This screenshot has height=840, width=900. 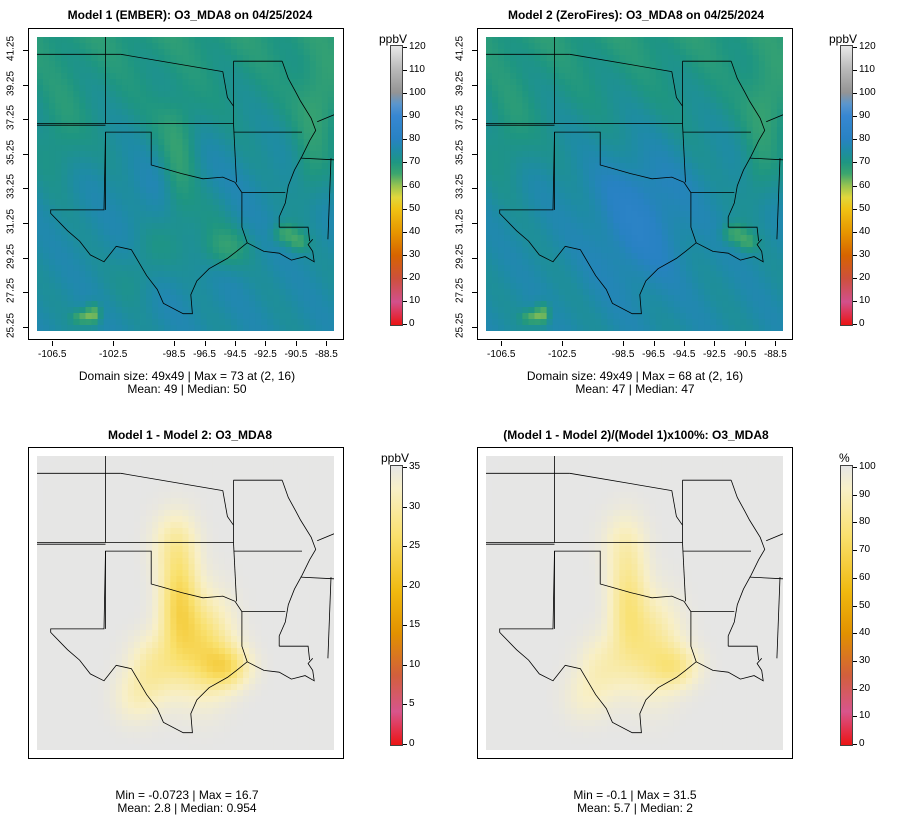 I want to click on panel-title: Model 1 - Model 2: O3_MDA8, so click(x=190, y=435).